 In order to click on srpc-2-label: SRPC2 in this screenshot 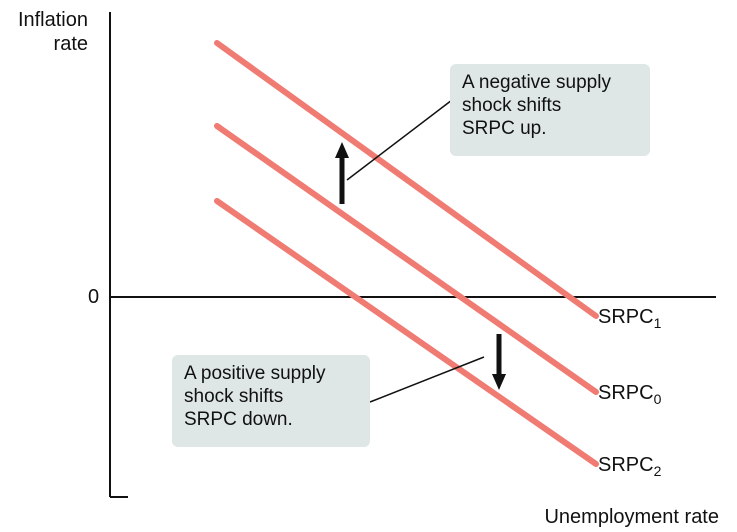, I will do `click(629, 468)`.